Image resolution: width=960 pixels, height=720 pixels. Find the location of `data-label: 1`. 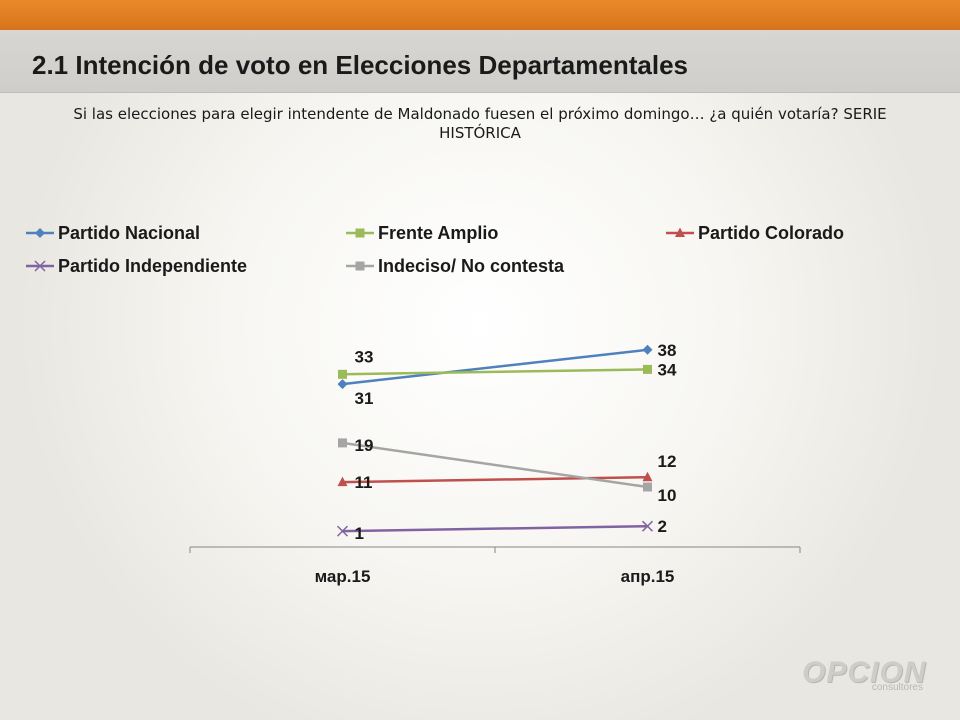

data-label: 1 is located at coordinates (359, 533).